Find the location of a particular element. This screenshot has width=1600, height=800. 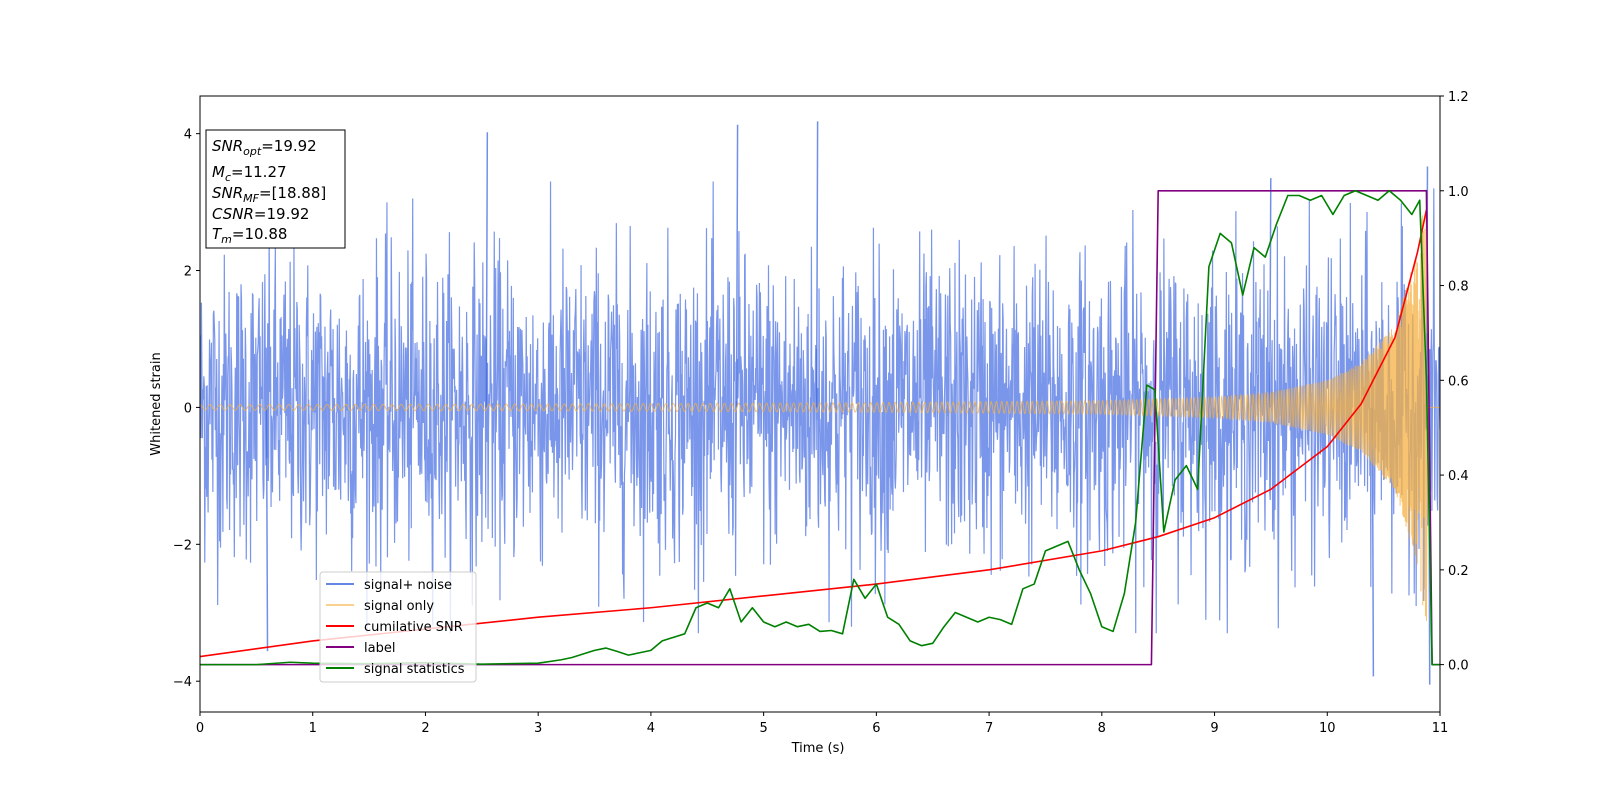

left-y-axis-ticks: −4 −2 0 2 4 is located at coordinates (186, 409).